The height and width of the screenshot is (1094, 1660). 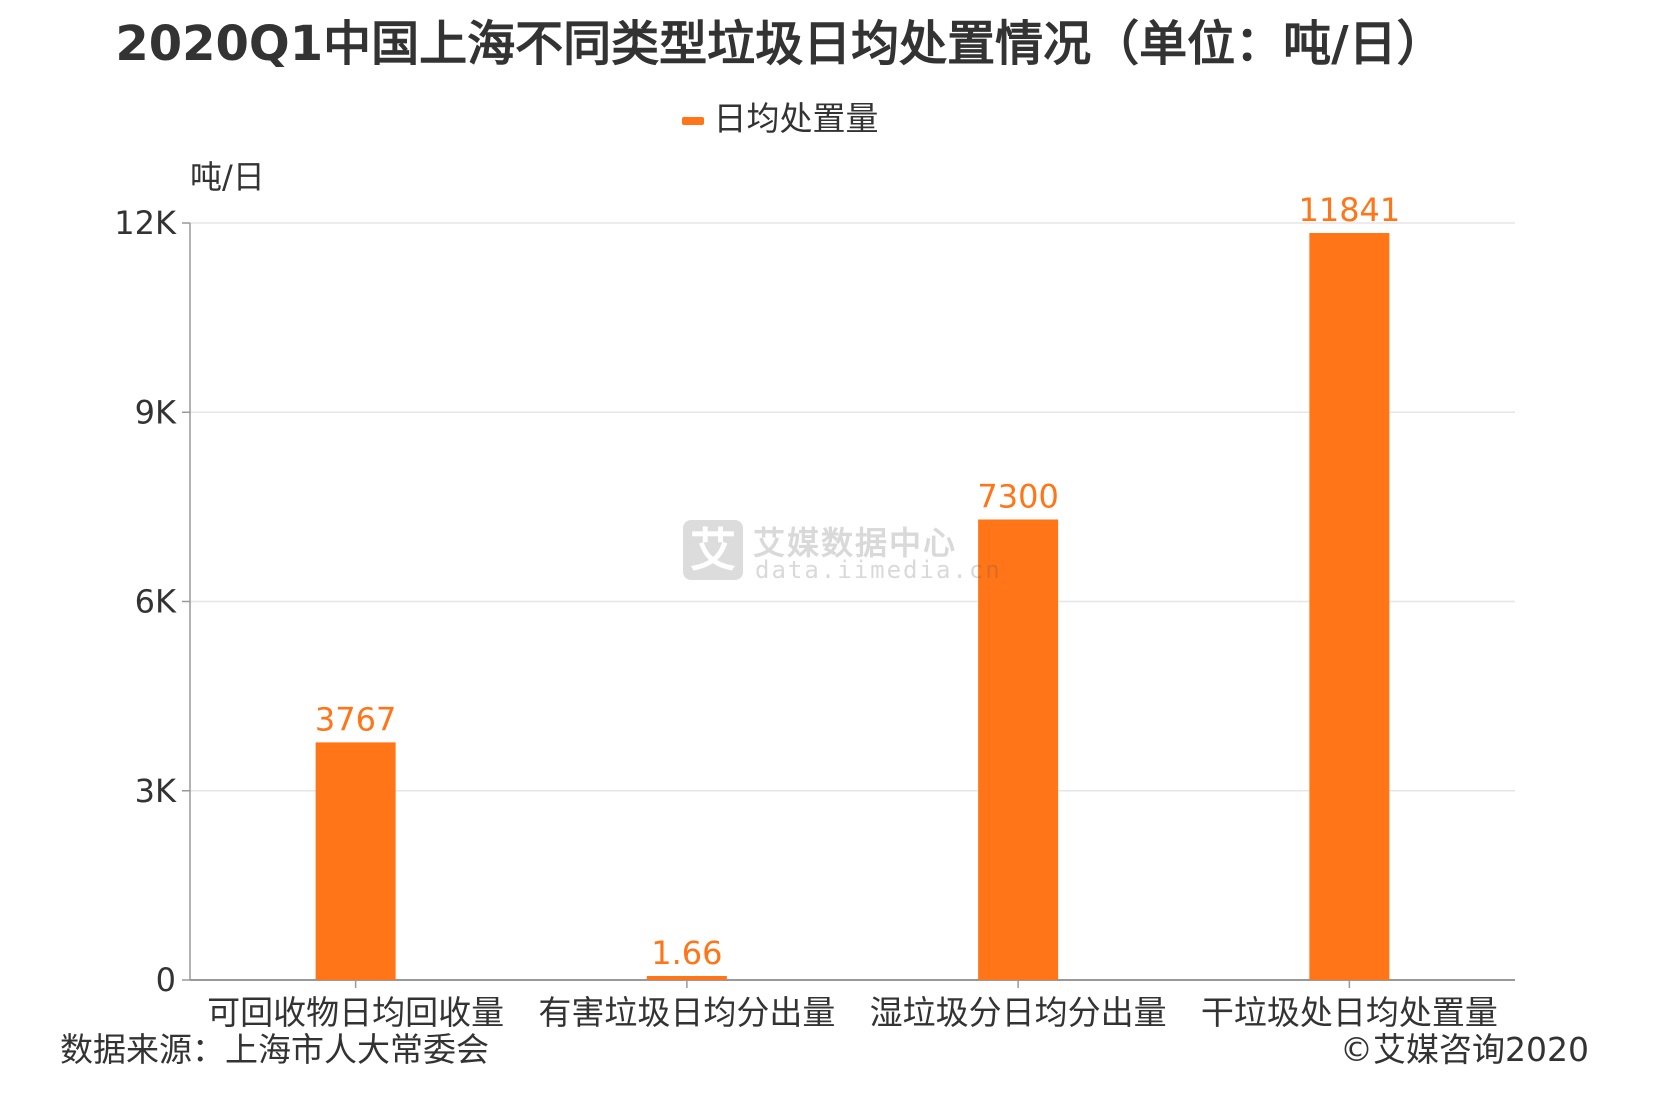 What do you see at coordinates (1349, 210) in the screenshot?
I see `data-label: 11841` at bounding box center [1349, 210].